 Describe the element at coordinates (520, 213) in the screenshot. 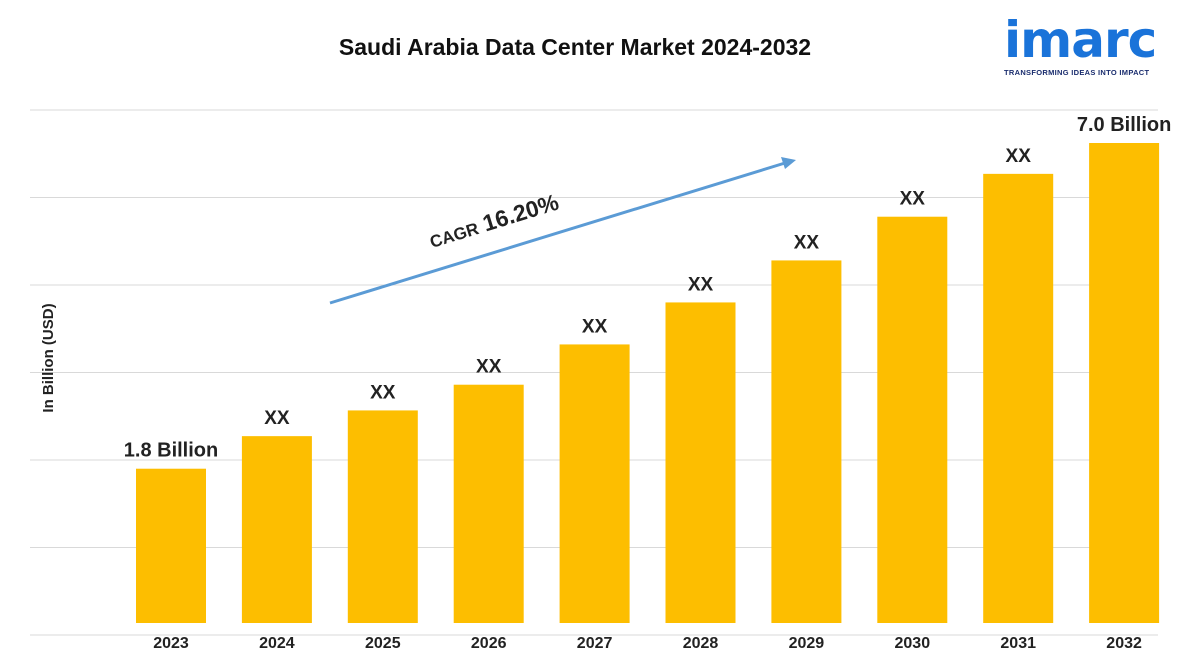

I see `cagr-value: 16.20%` at that location.